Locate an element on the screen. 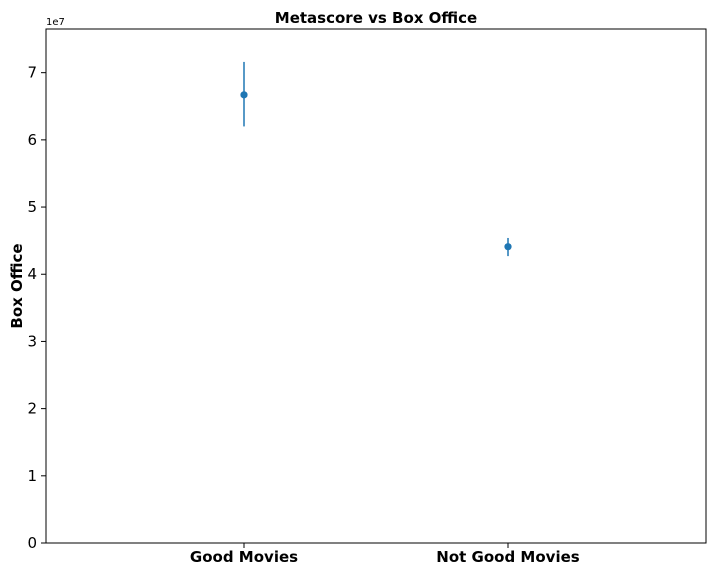 Image resolution: width=720 pixels, height=576 pixels. x-tick-label: Good Movies is located at coordinates (244, 557).